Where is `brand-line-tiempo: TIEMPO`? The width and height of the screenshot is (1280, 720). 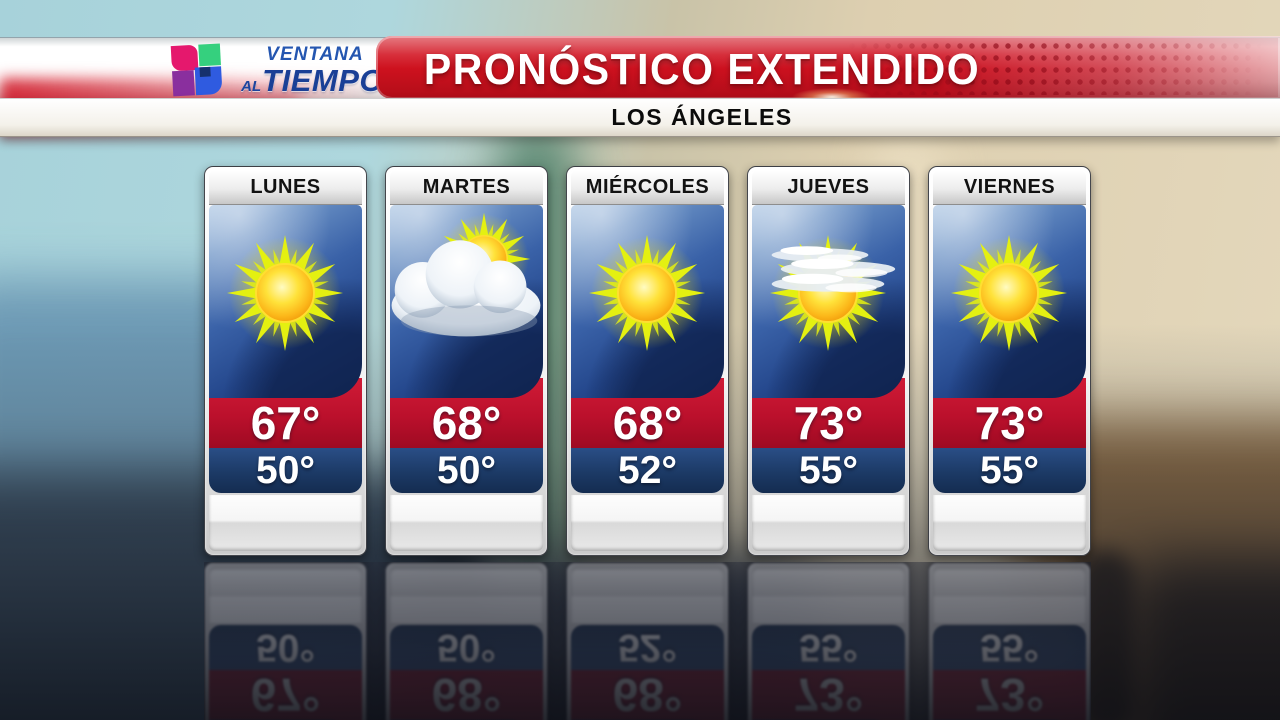 brand-line-tiempo: TIEMPO is located at coordinates (323, 80).